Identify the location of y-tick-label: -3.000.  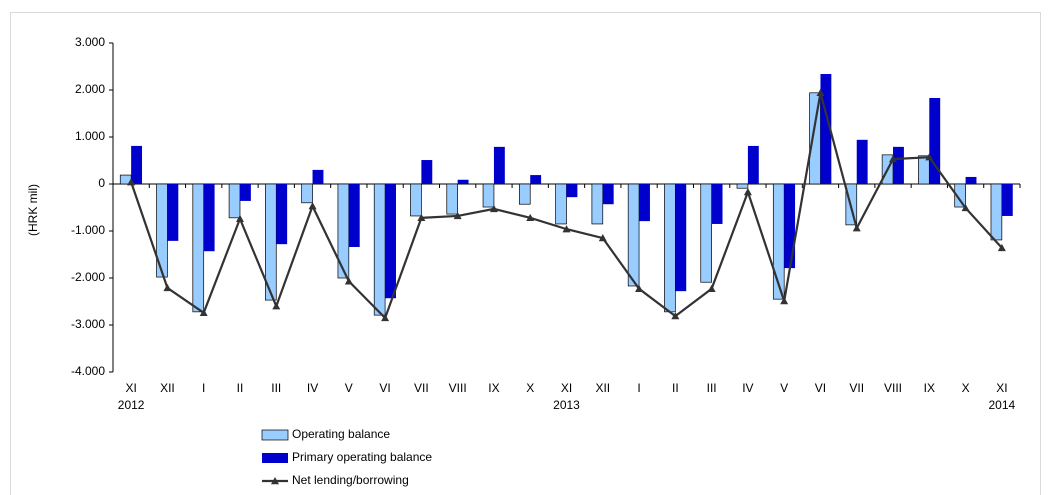
(88, 324).